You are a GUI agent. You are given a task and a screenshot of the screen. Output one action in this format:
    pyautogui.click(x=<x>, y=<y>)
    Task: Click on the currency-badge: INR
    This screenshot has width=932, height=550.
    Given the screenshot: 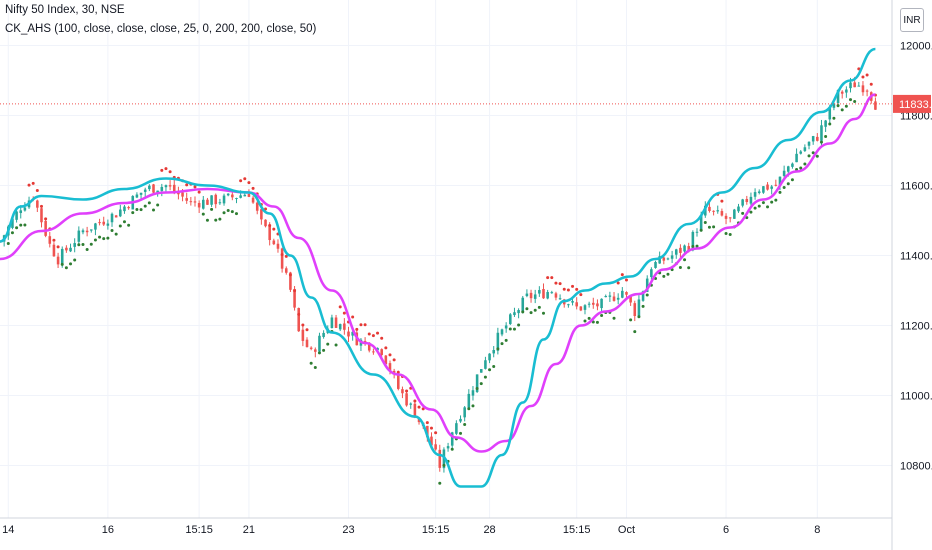 What is the action you would take?
    pyautogui.click(x=912, y=20)
    